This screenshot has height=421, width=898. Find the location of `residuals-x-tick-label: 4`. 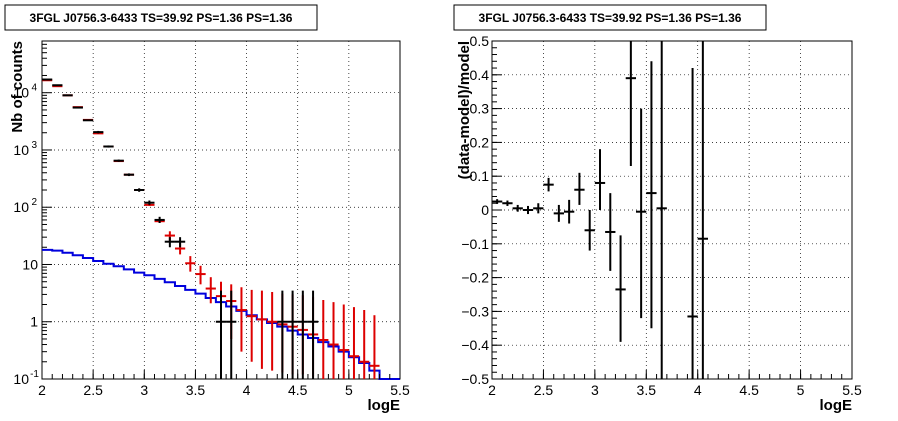

residuals-x-tick-label: 4 is located at coordinates (698, 390).